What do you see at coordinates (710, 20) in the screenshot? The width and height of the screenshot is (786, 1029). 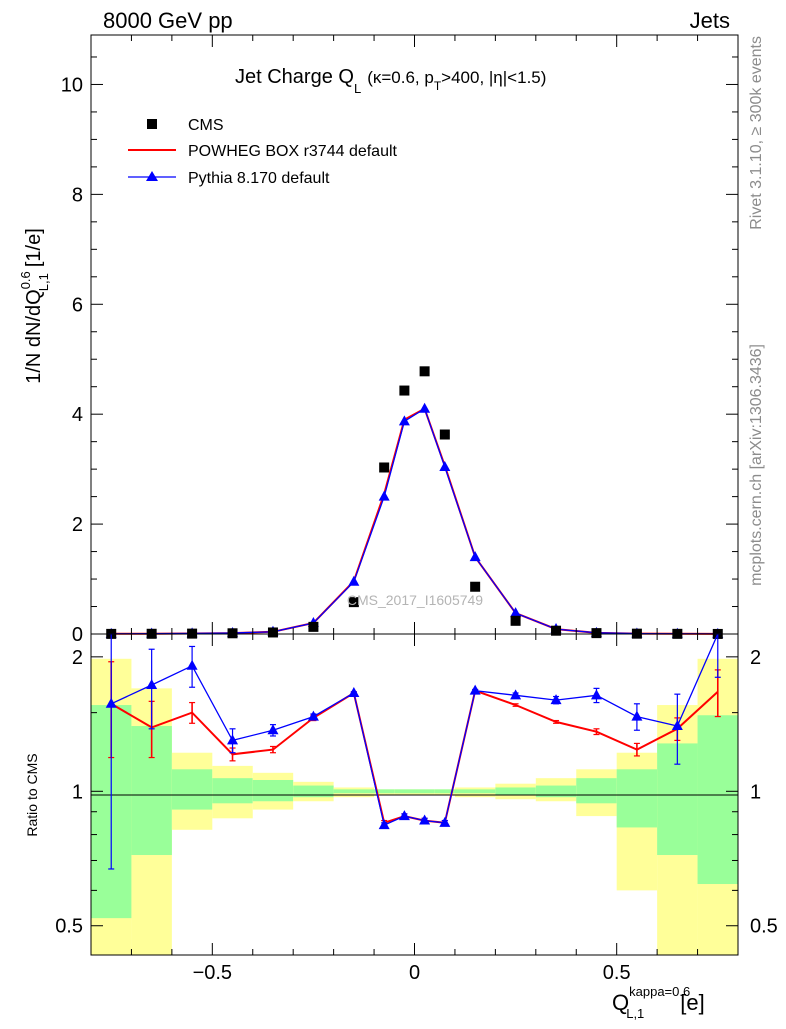 I see `header-category-label: Jets` at bounding box center [710, 20].